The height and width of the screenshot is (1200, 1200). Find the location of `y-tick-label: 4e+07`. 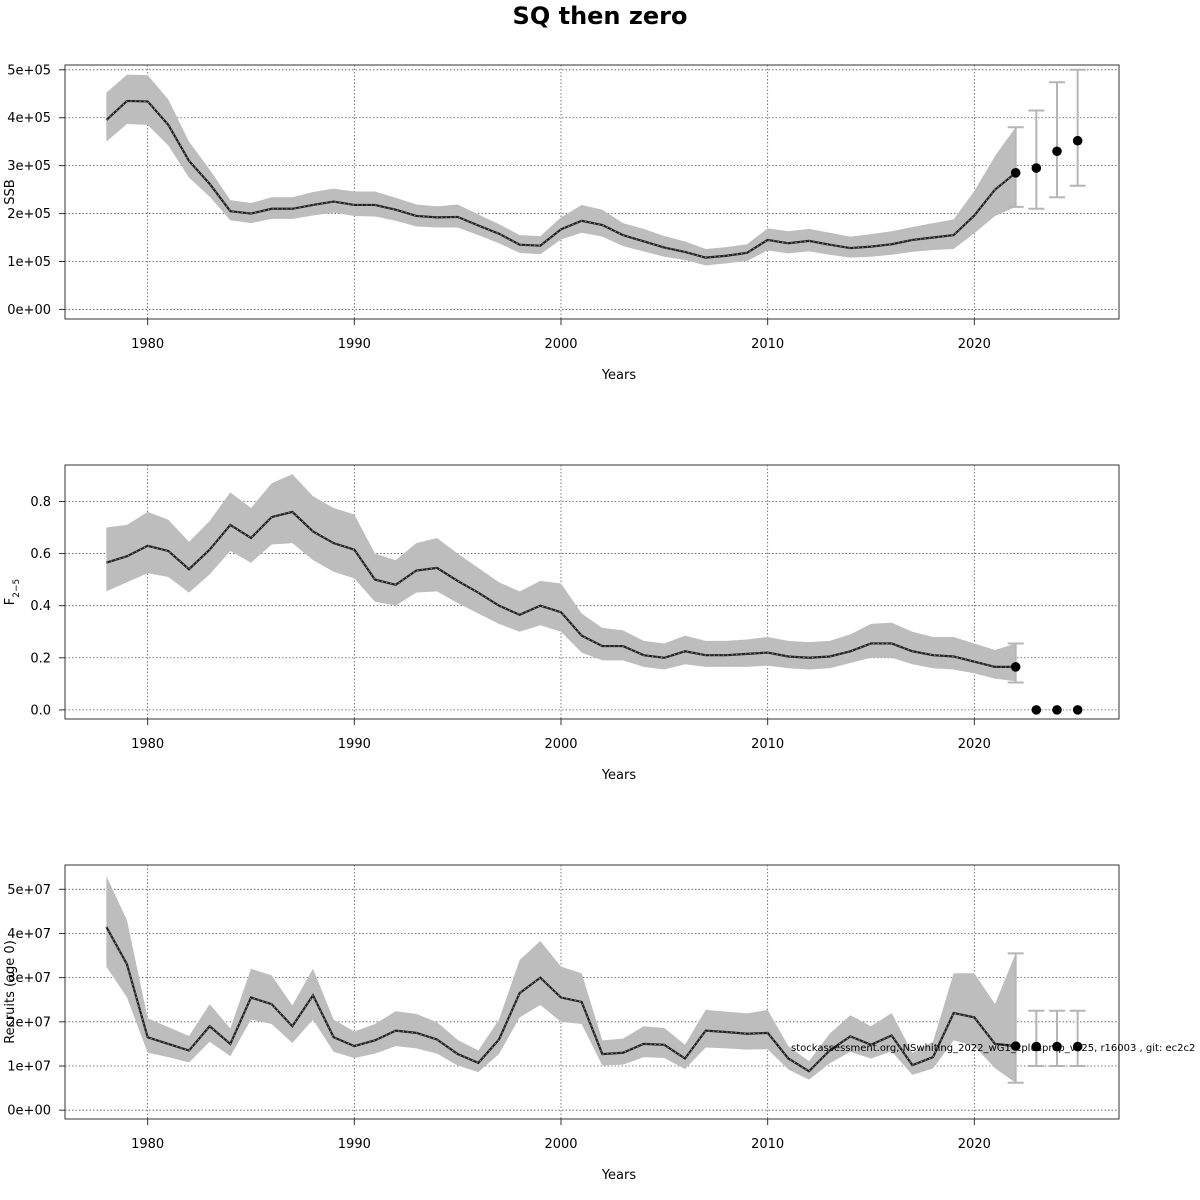

y-tick-label: 4e+07 is located at coordinates (29, 934).